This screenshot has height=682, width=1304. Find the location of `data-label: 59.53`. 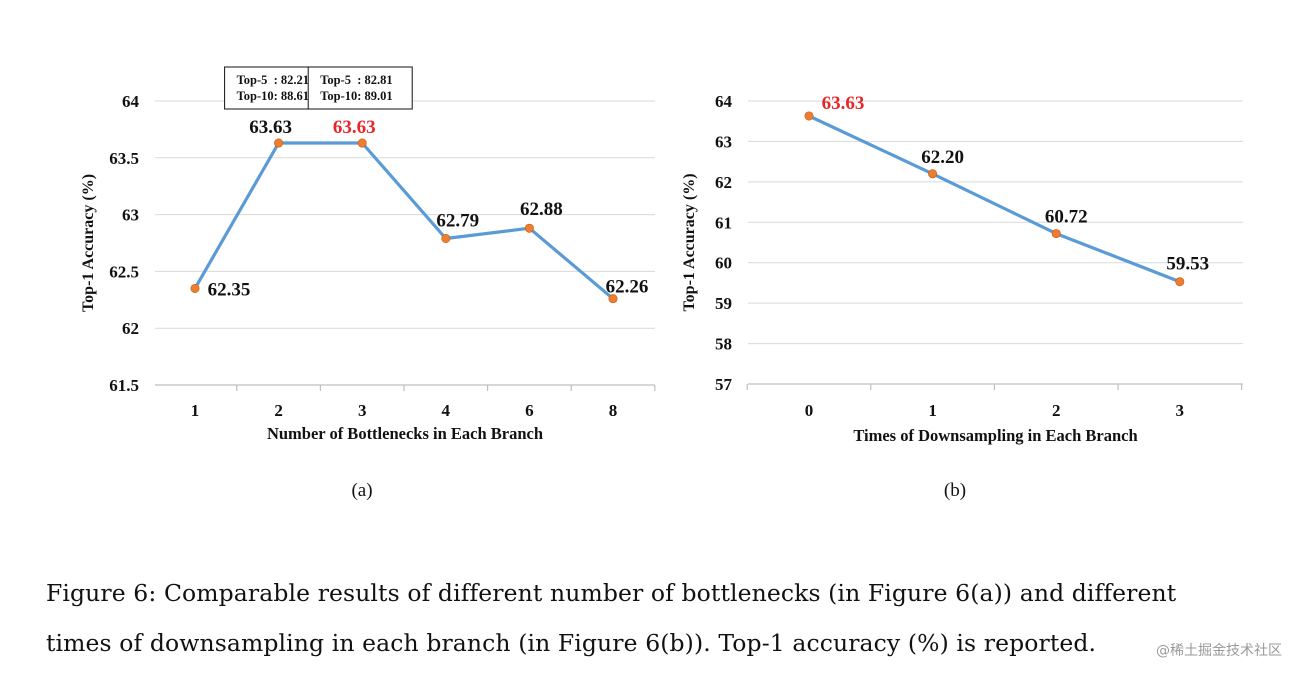

data-label: 59.53 is located at coordinates (1187, 264).